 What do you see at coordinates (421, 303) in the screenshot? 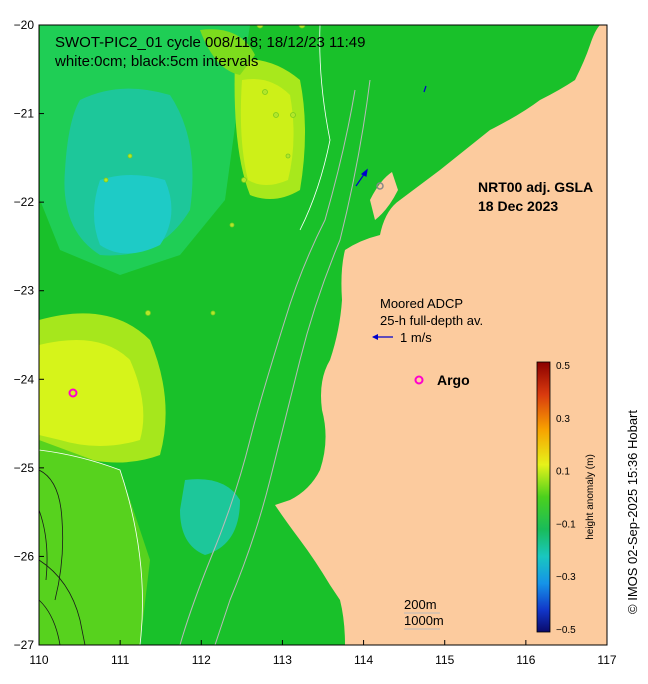
I see `adcp-legend-title: Moored ADCP` at bounding box center [421, 303].